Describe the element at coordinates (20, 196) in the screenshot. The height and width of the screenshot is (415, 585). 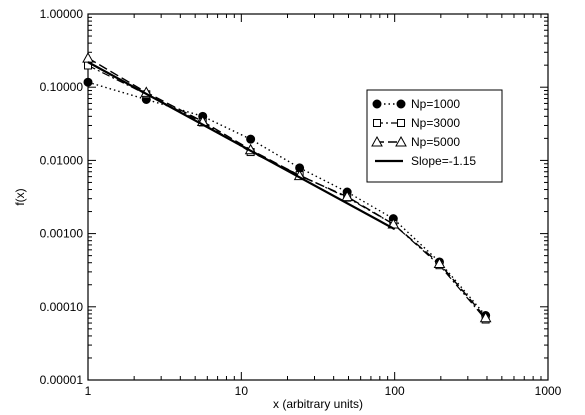
I see `y-axis-label: f(x)` at that location.